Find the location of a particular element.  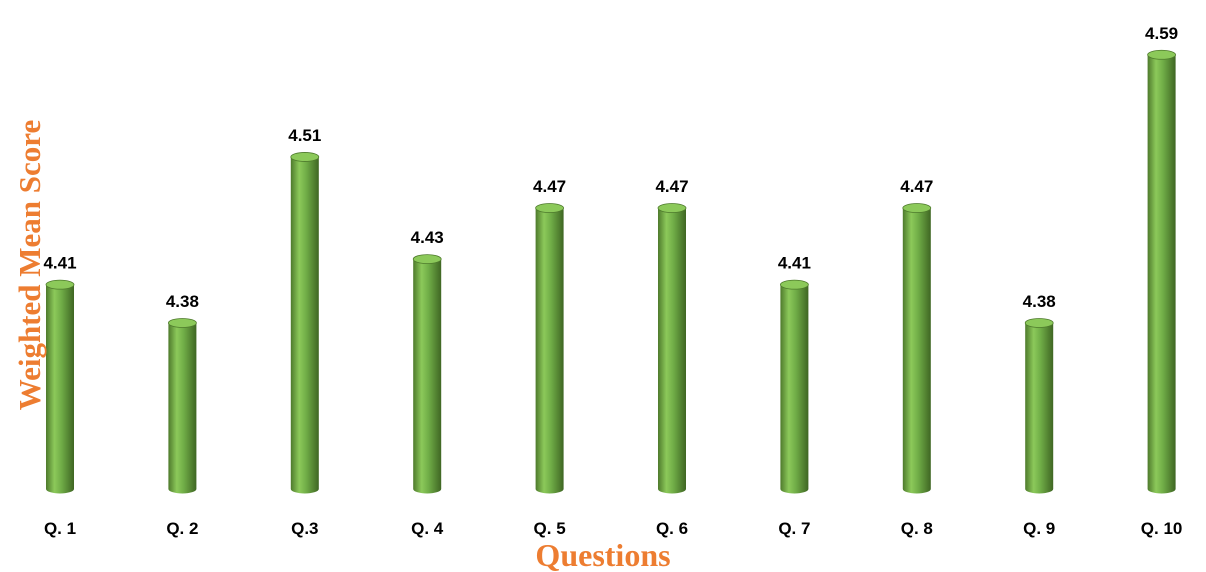

category-label-4: Q. 4 is located at coordinates (427, 528).